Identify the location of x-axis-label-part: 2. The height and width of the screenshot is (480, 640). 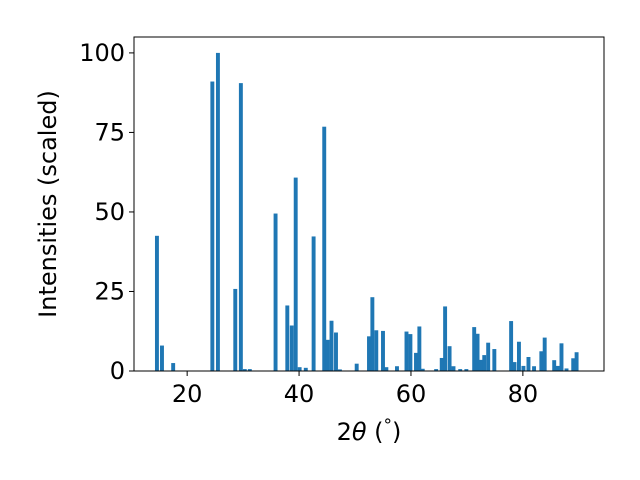
(344, 432).